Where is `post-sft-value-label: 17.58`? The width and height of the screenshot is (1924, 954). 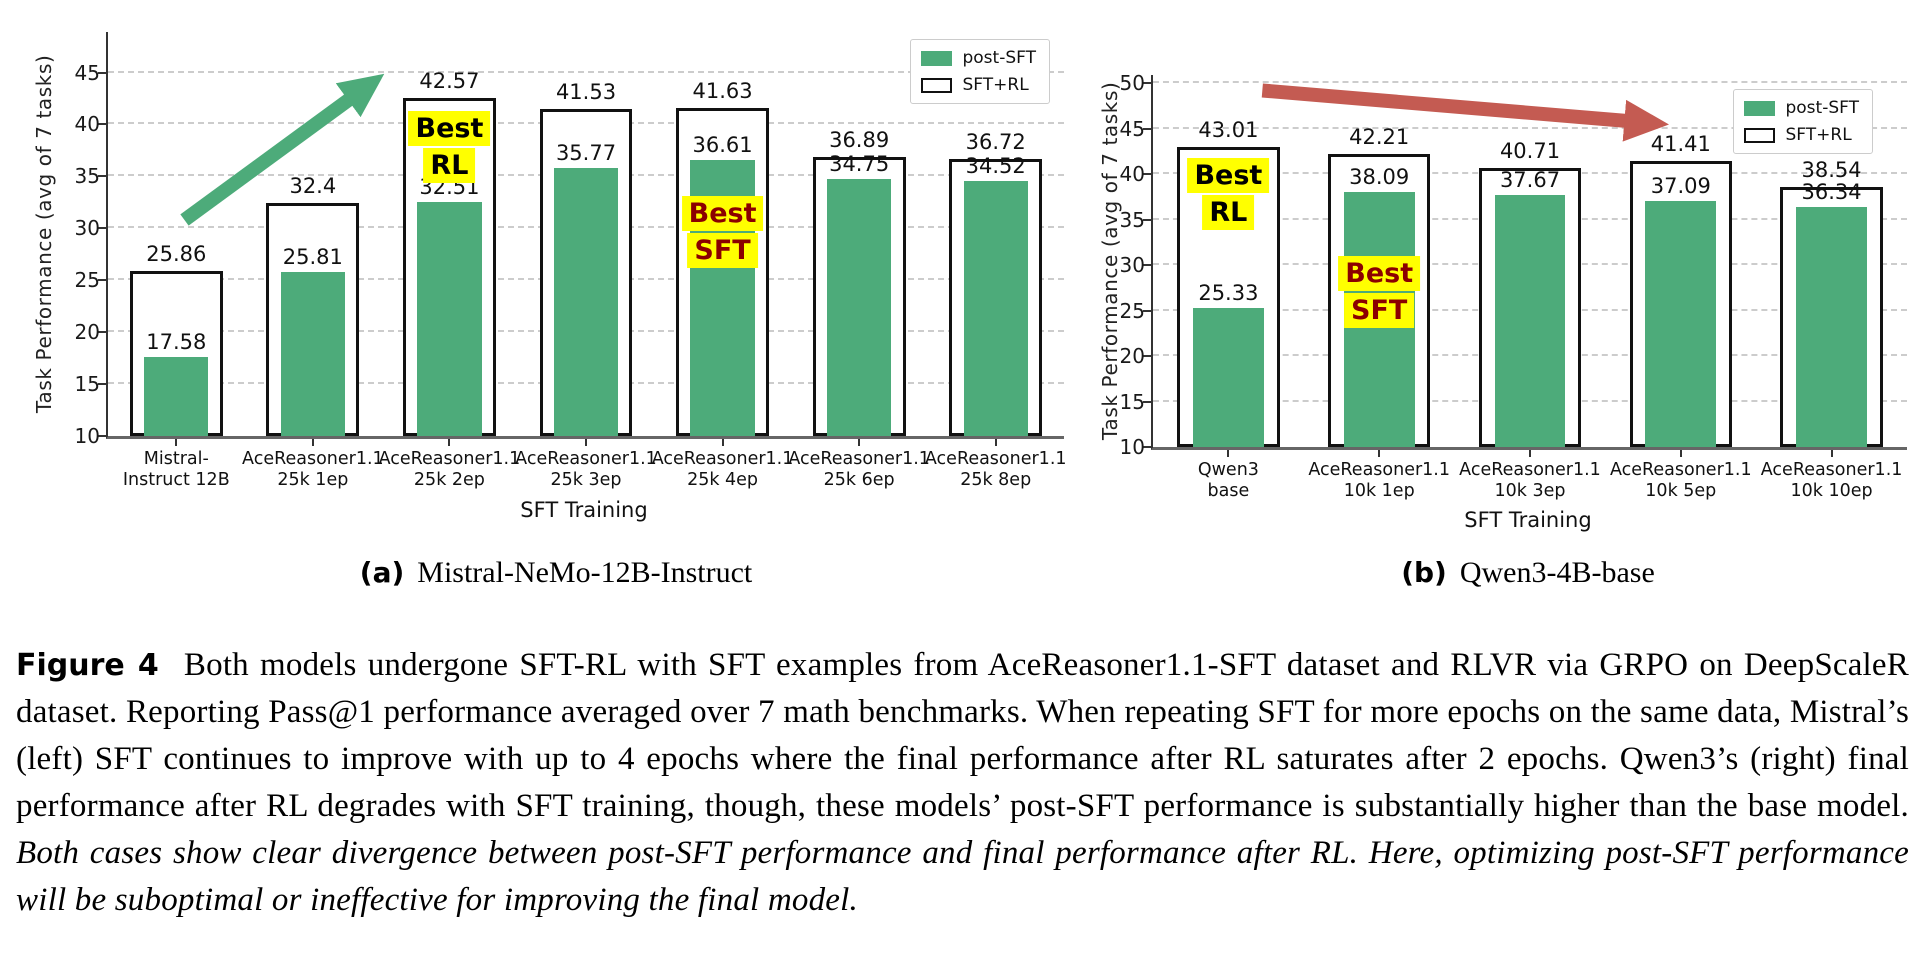
post-sft-value-label: 17.58 is located at coordinates (176, 342).